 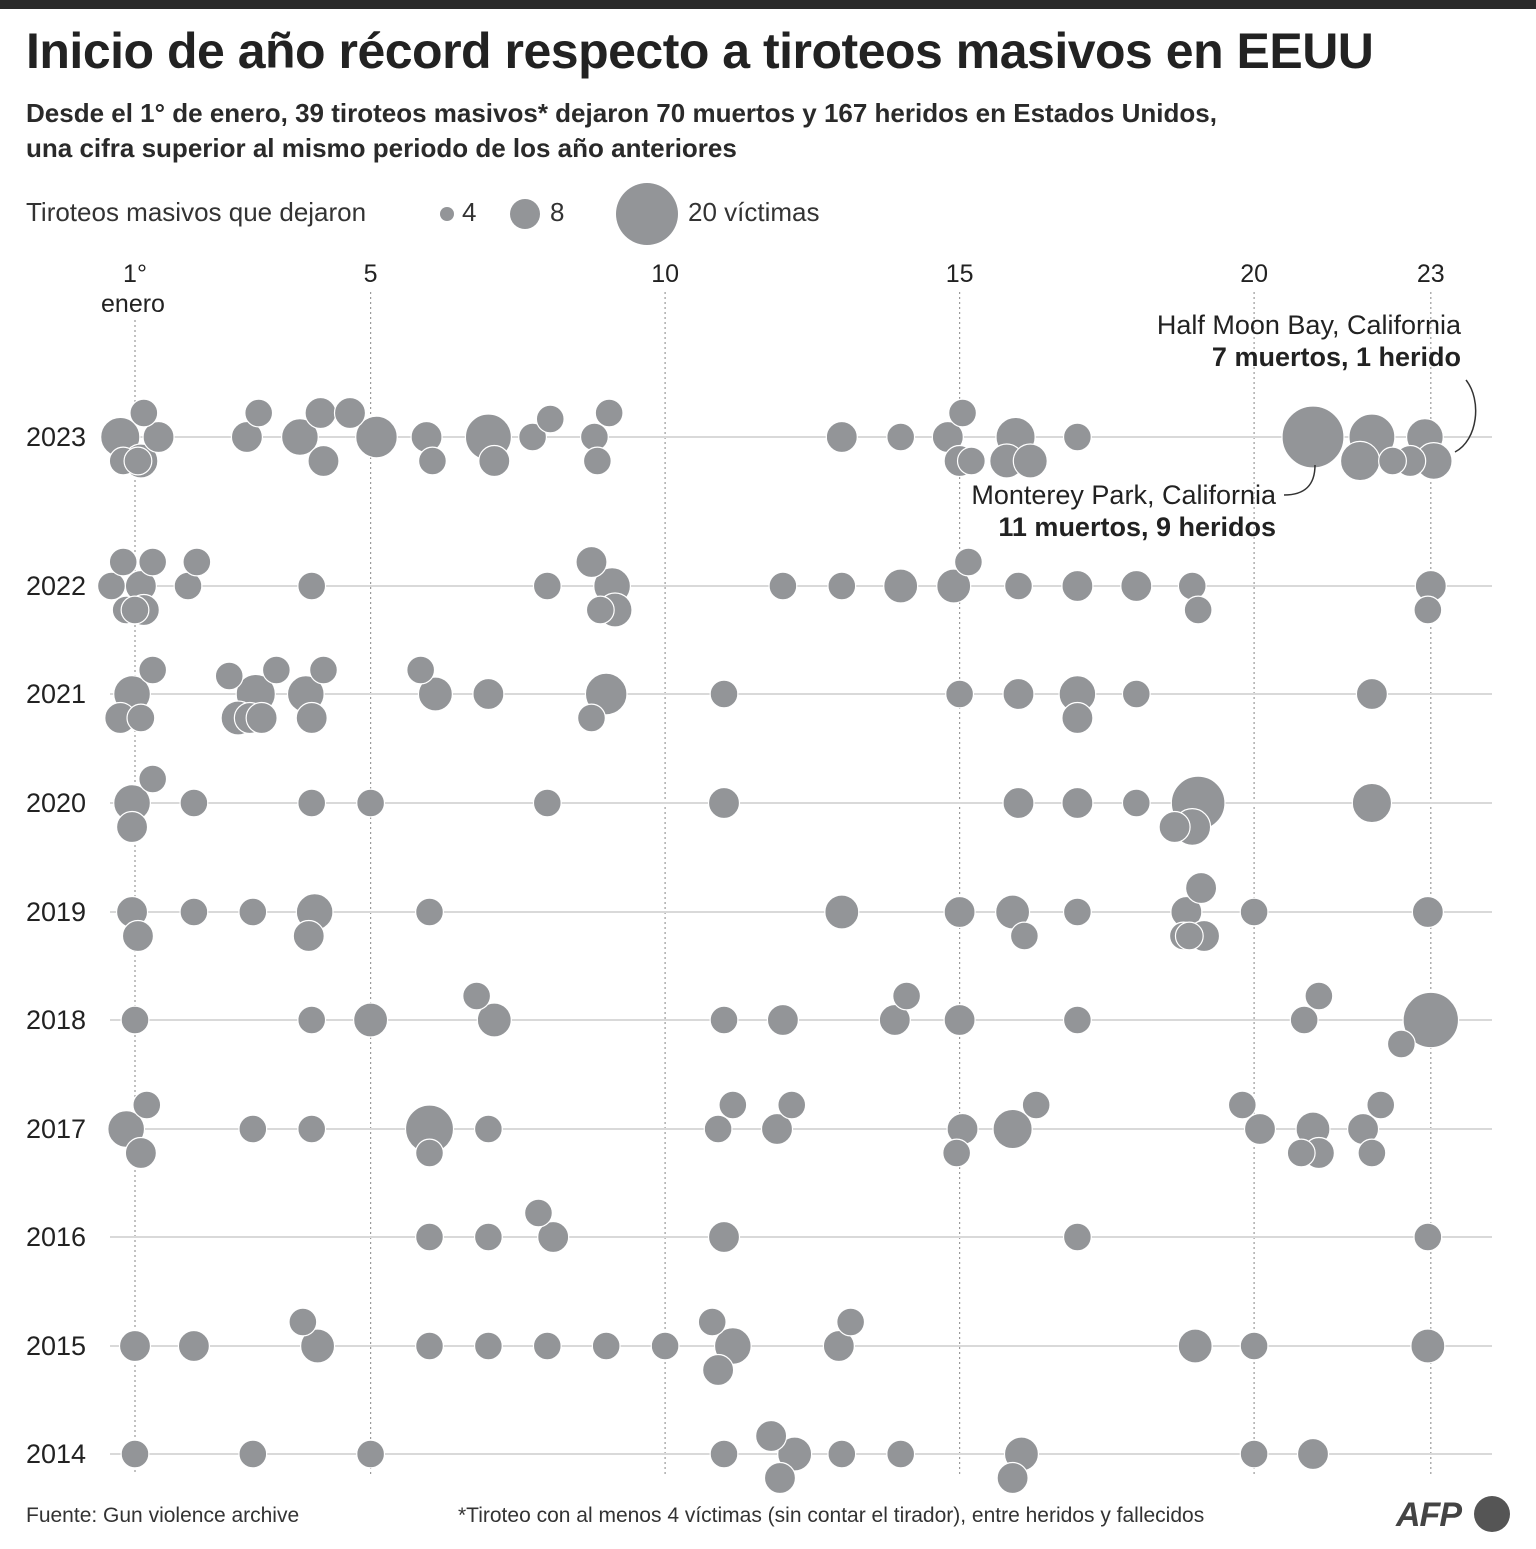 What do you see at coordinates (1431, 274) in the screenshot?
I see `x-tick-label-23: 23` at bounding box center [1431, 274].